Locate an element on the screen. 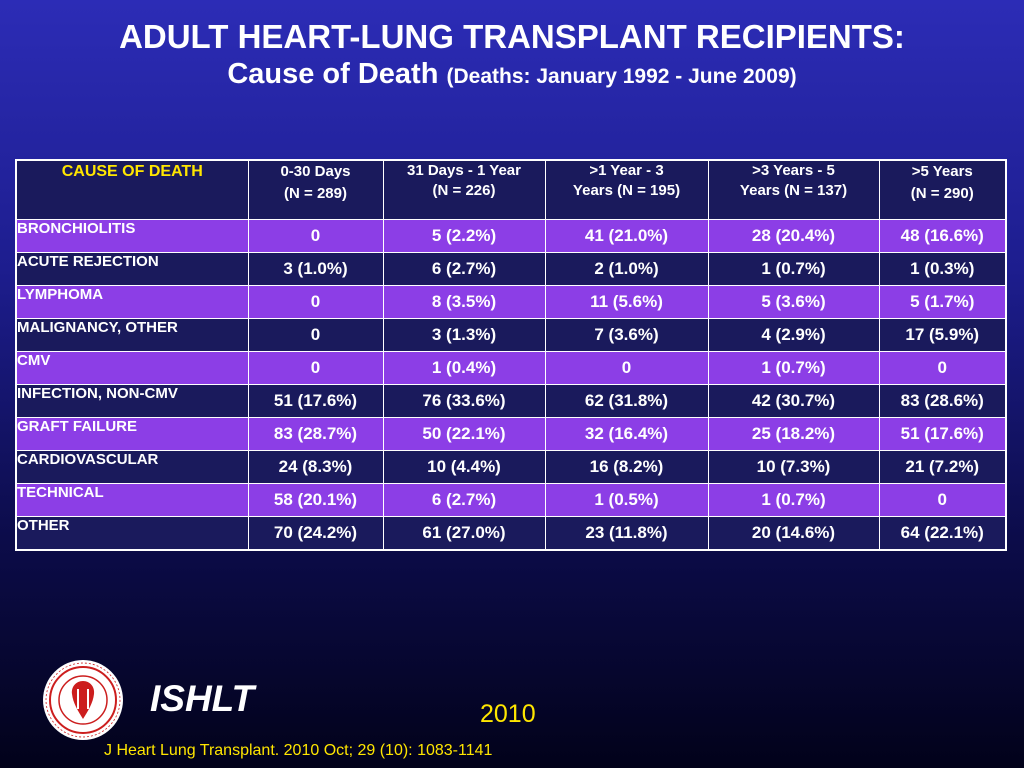 The height and width of the screenshot is (768, 1024). table-cell: 28 (20.4%) is located at coordinates (793, 236).